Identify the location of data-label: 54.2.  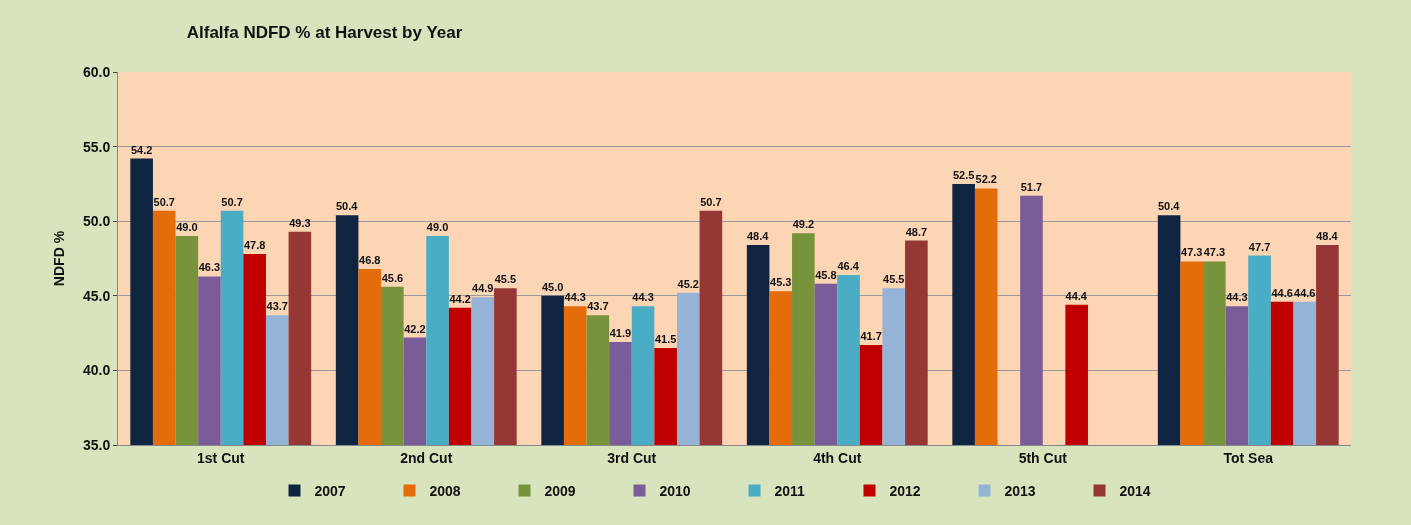
(141, 149).